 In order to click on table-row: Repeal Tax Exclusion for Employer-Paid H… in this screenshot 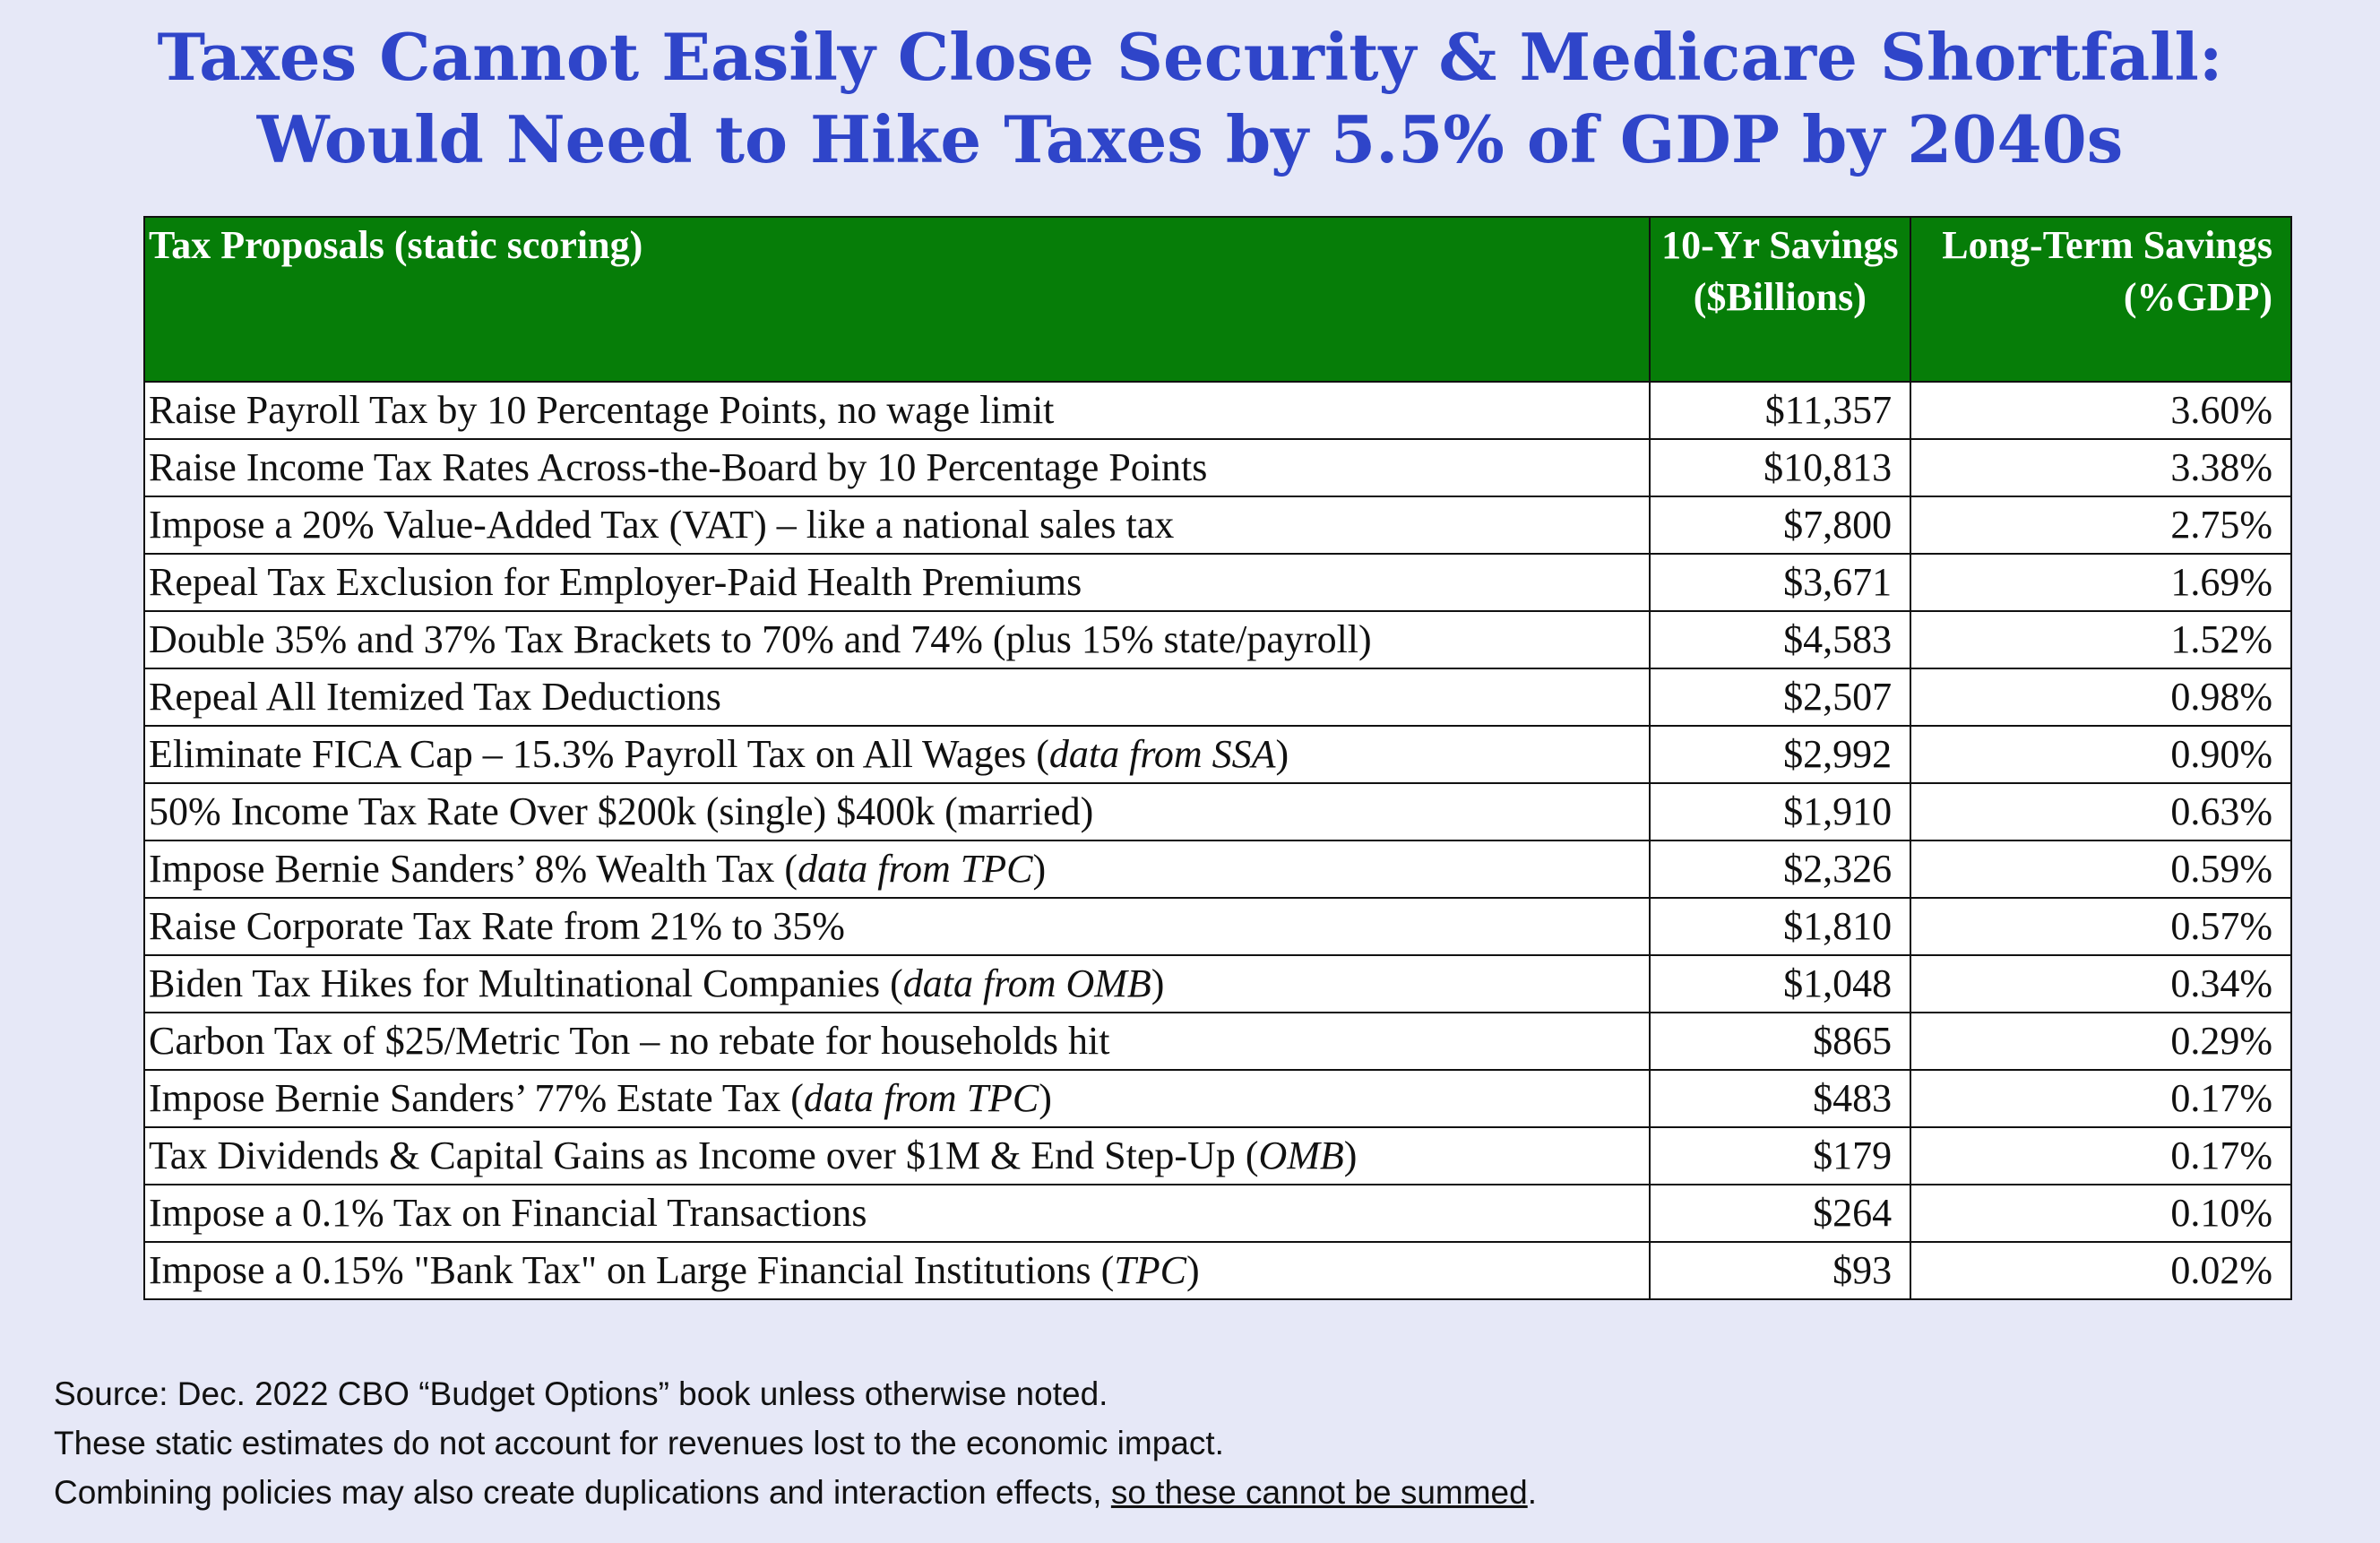, I will do `click(1217, 582)`.